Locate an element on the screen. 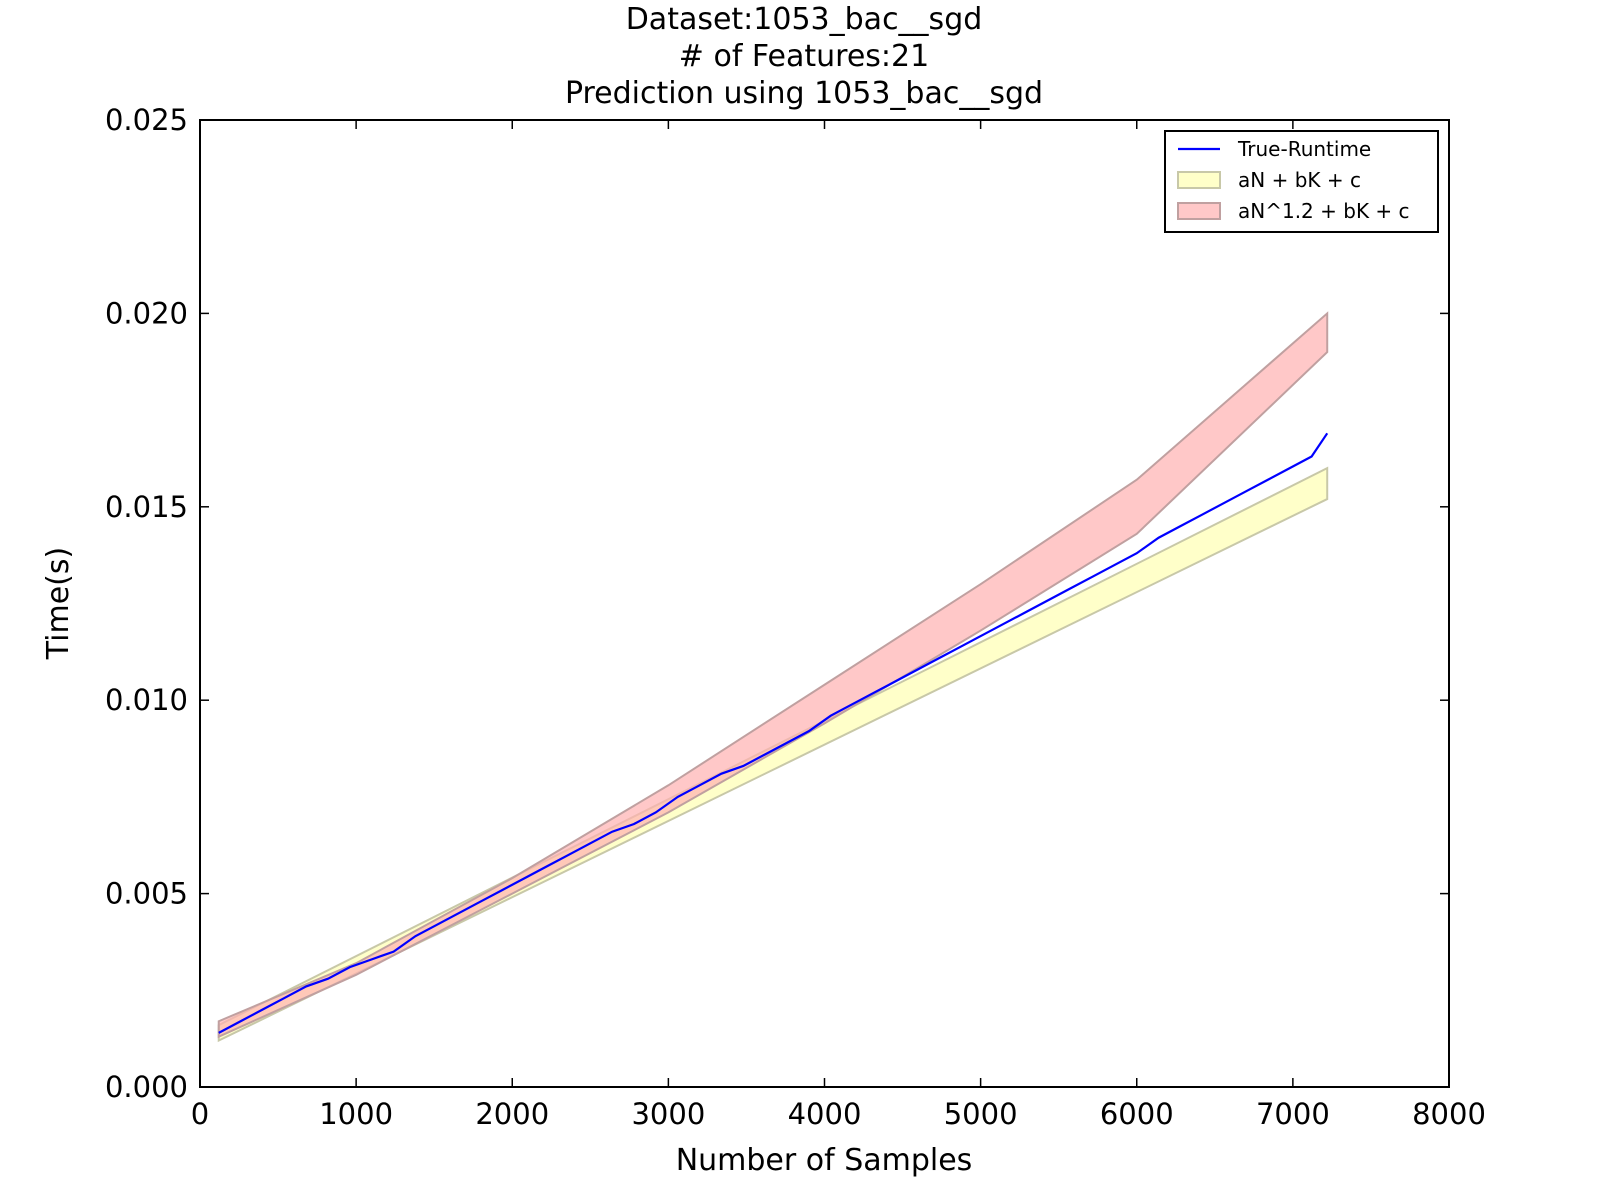 This screenshot has height=1200, width=1600. y-axis-label: Time(s) is located at coordinates (58, 603).